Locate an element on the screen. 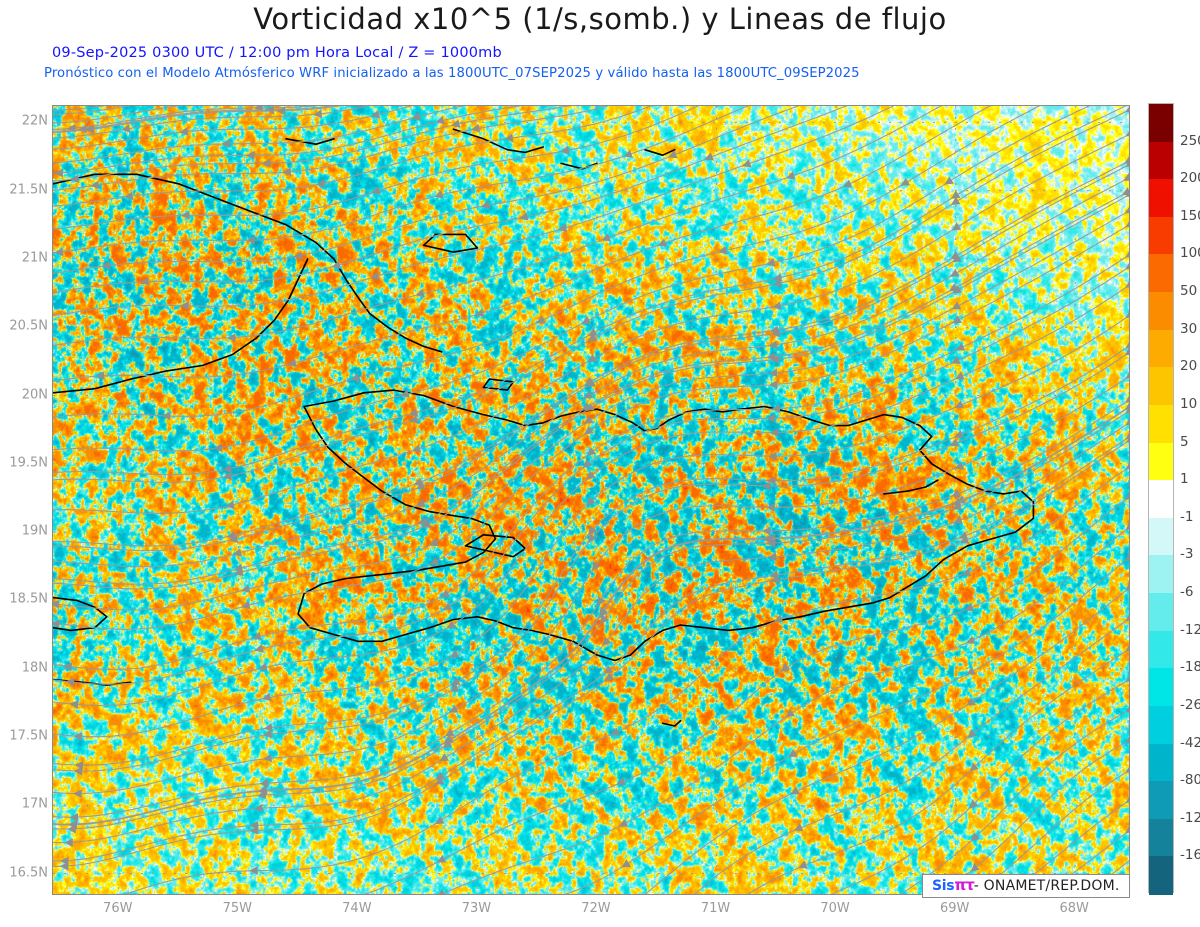  longitude-tick-label: 74W is located at coordinates (357, 908).